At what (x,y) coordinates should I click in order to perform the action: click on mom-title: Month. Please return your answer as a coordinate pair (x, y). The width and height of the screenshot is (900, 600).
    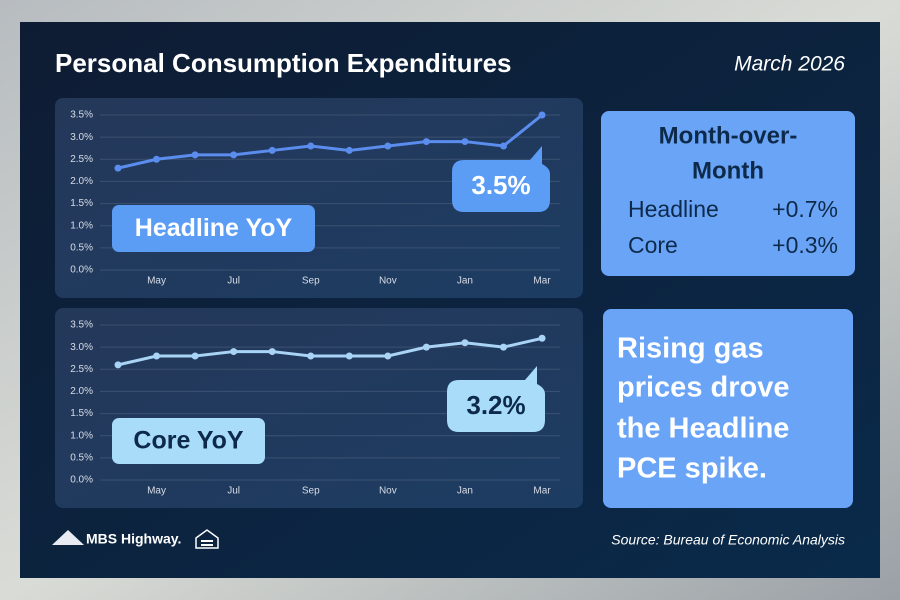
    Looking at the image, I should click on (728, 170).